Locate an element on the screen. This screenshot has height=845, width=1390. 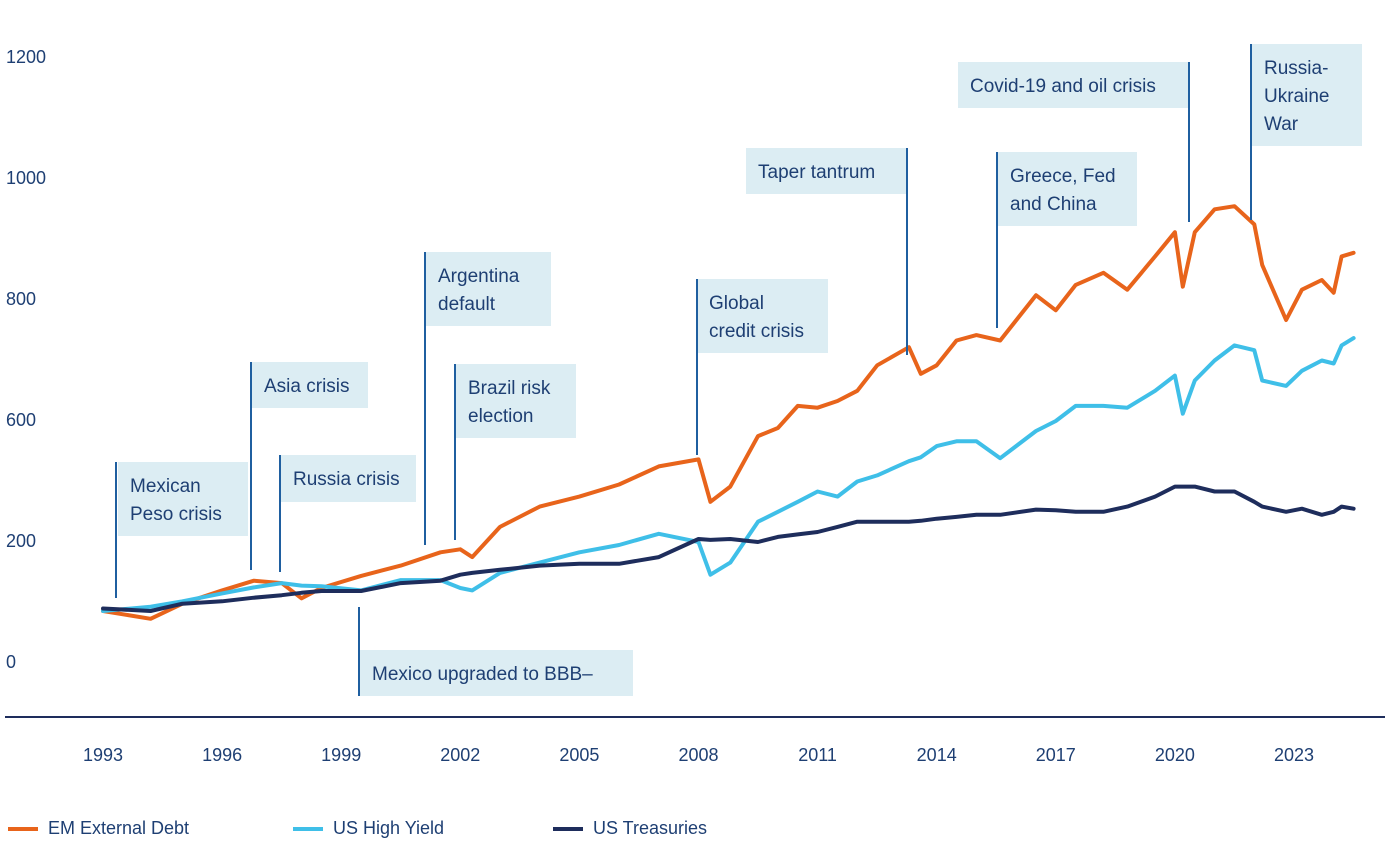
series-line is located at coordinates (728, 548).